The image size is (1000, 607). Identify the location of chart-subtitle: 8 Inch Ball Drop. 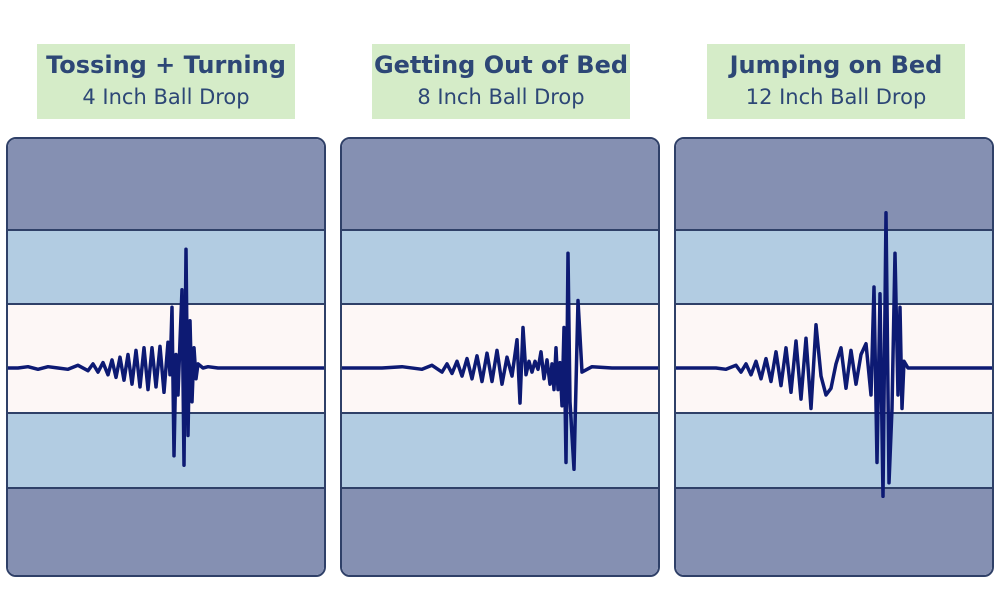
(501, 97).